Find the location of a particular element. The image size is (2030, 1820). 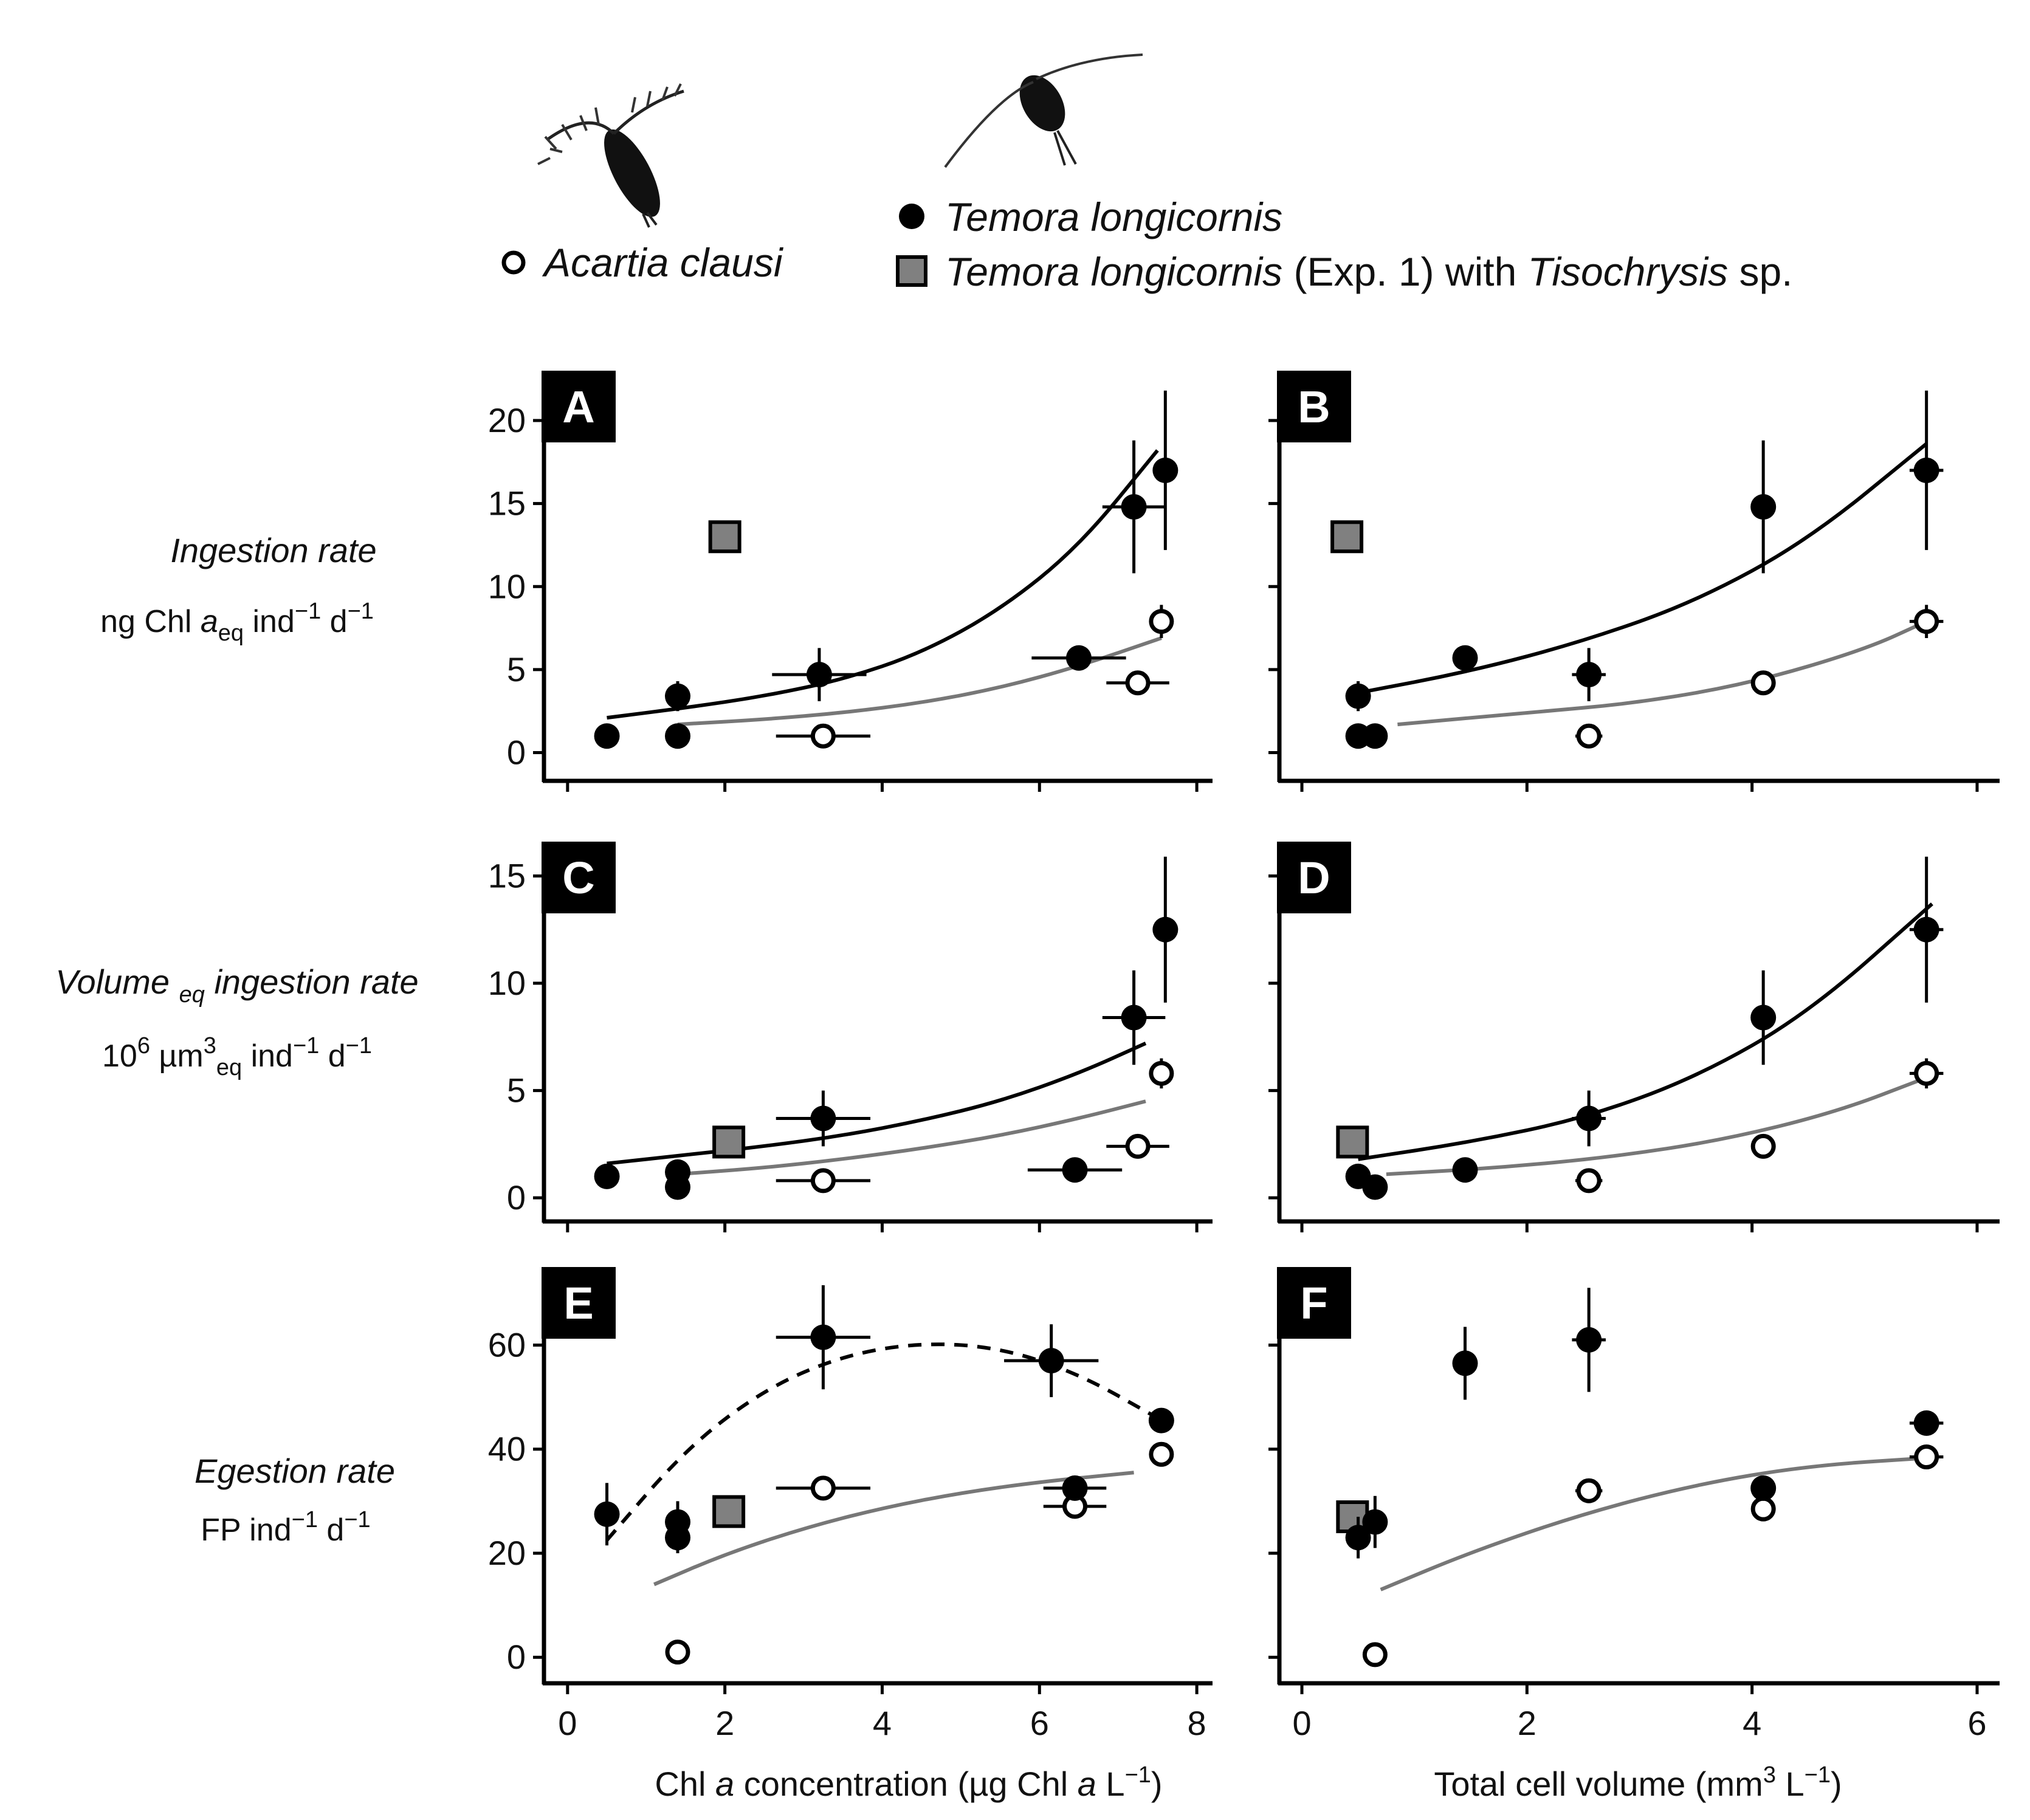

panel-label: C is located at coordinates (578, 878).